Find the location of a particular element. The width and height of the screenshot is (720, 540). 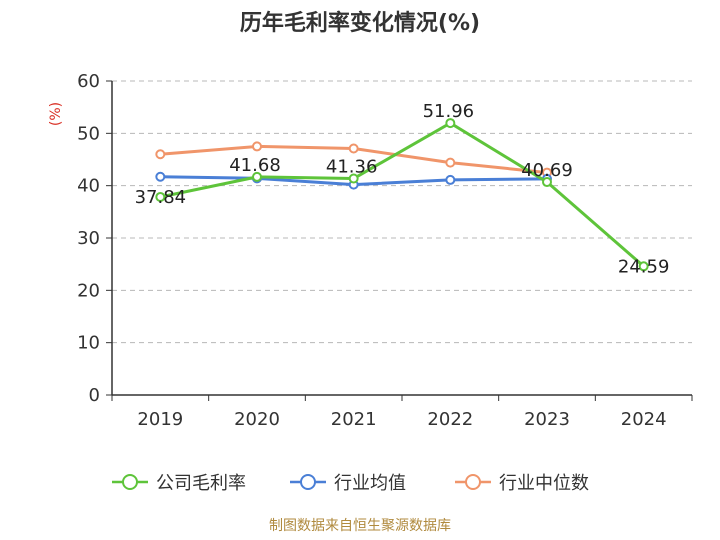

legend-item: 行业中位数 is located at coordinates (522, 483).